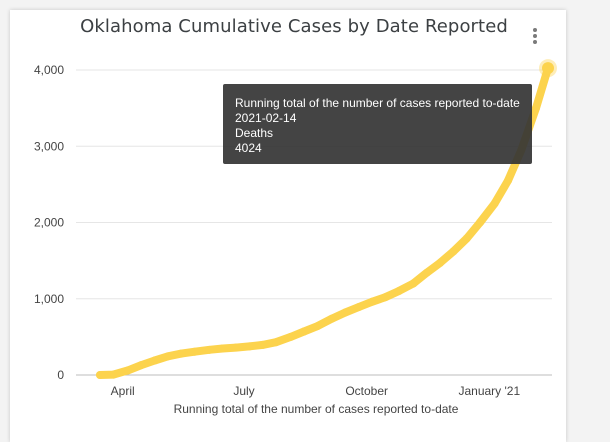 The image size is (610, 442). Describe the element at coordinates (60, 375) in the screenshot. I see `y-tick-label: 0` at that location.